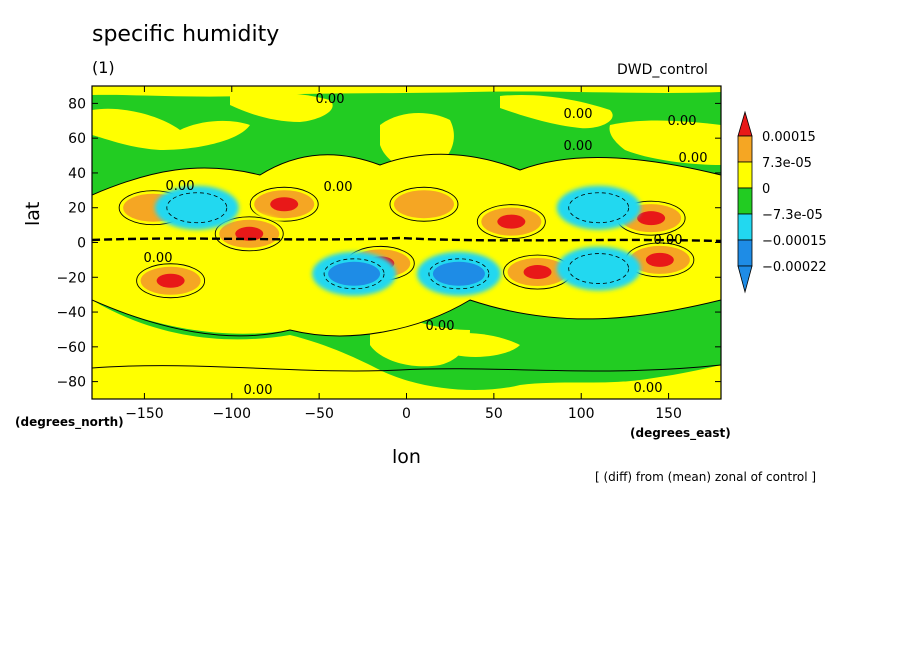 Image resolution: width=904 pixels, height=654 pixels. I want to click on x-tick-label: 50, so click(494, 414).